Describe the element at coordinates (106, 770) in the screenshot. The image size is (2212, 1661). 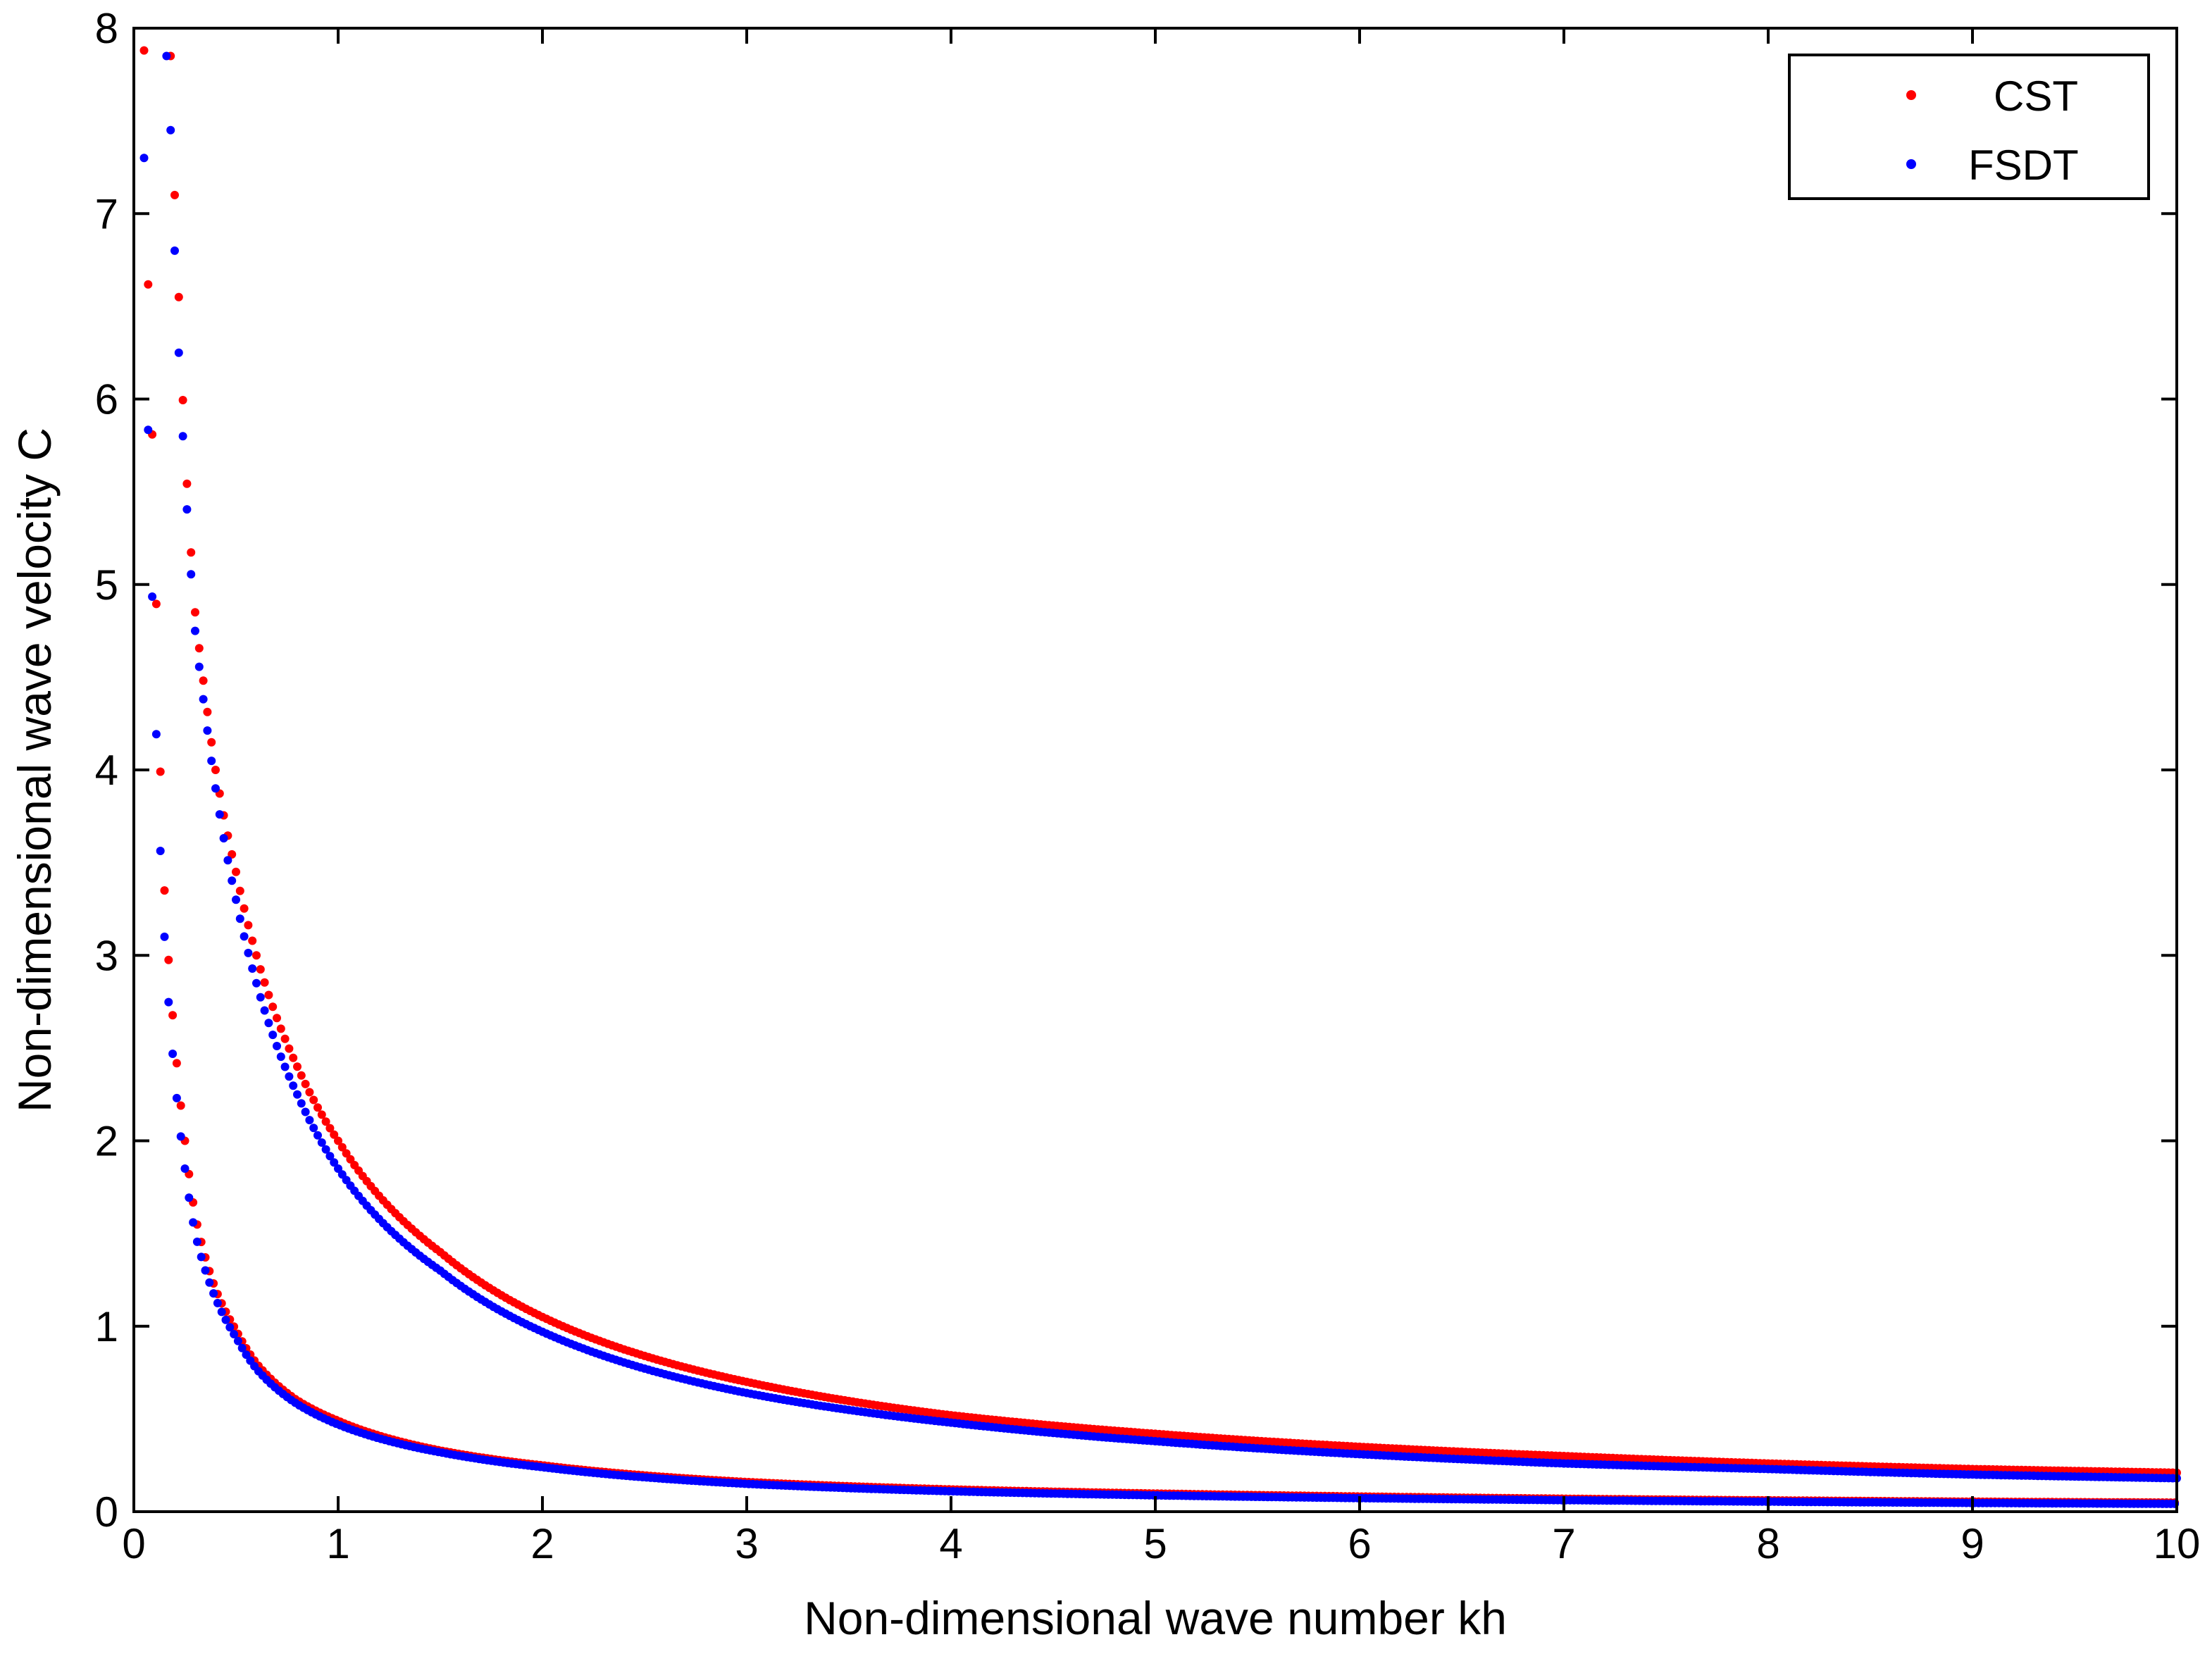
I see `y-tick-label: 4` at that location.